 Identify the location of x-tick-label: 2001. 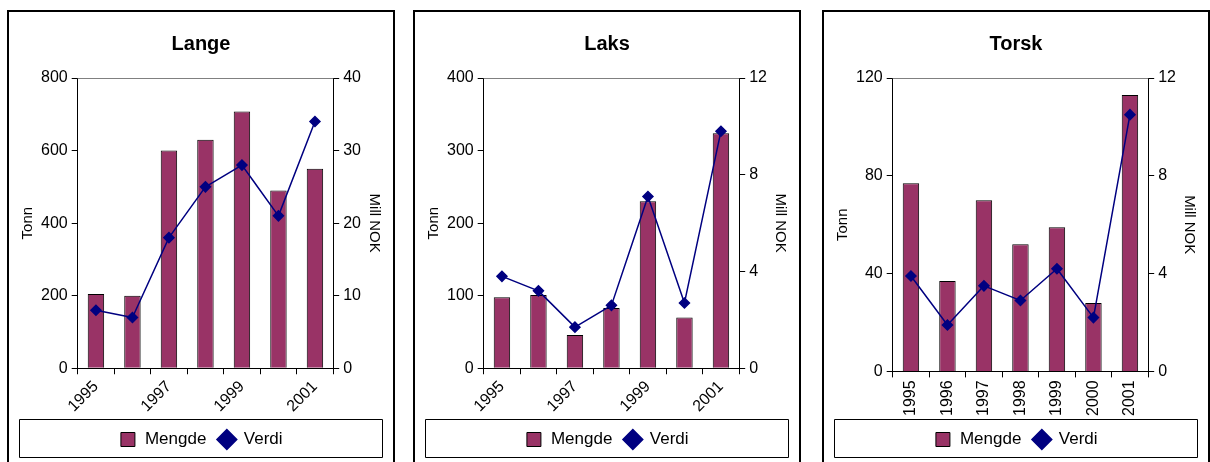
(1129, 398).